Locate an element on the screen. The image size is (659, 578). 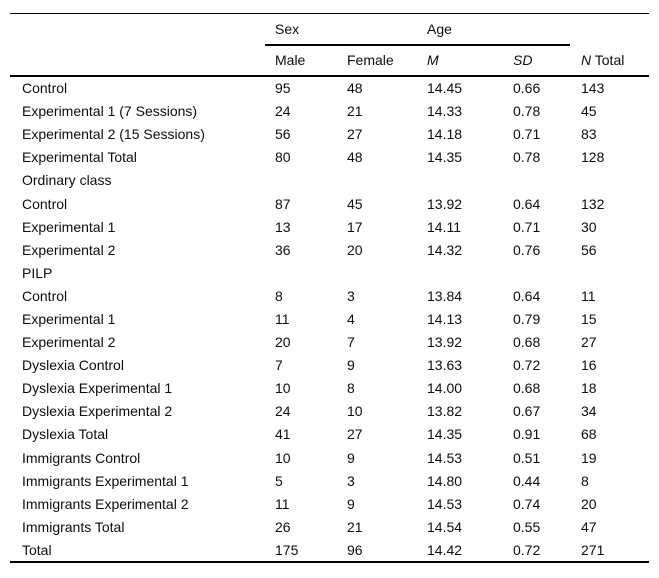
table-row: Control 8 3 13.84 0.64 11 is located at coordinates (329, 295).